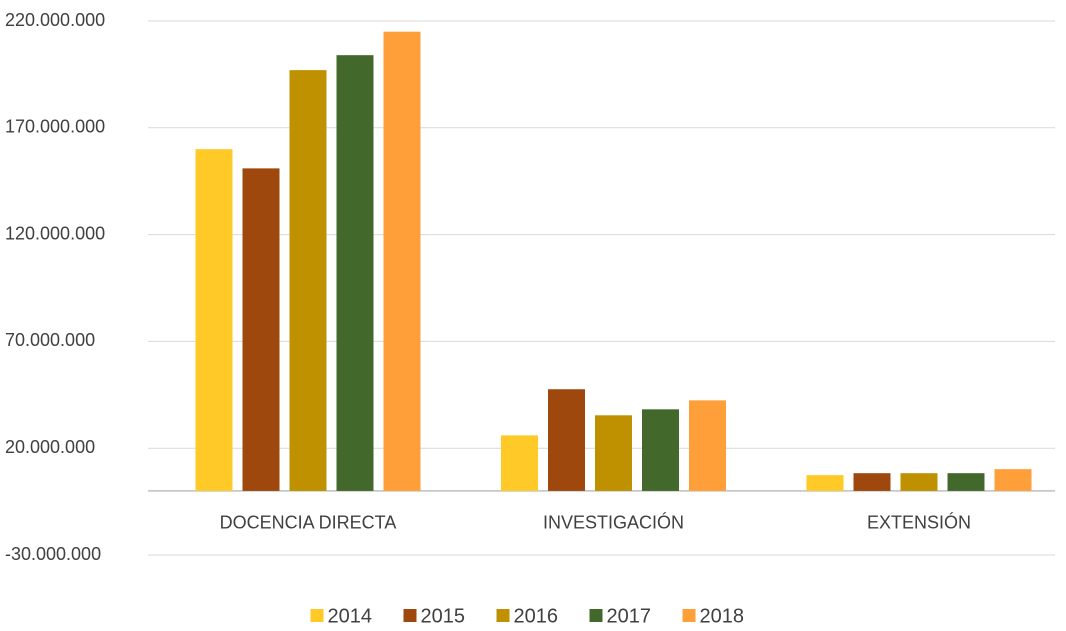 This screenshot has height=631, width=1066. I want to click on legend-label: 2016, so click(536, 616).